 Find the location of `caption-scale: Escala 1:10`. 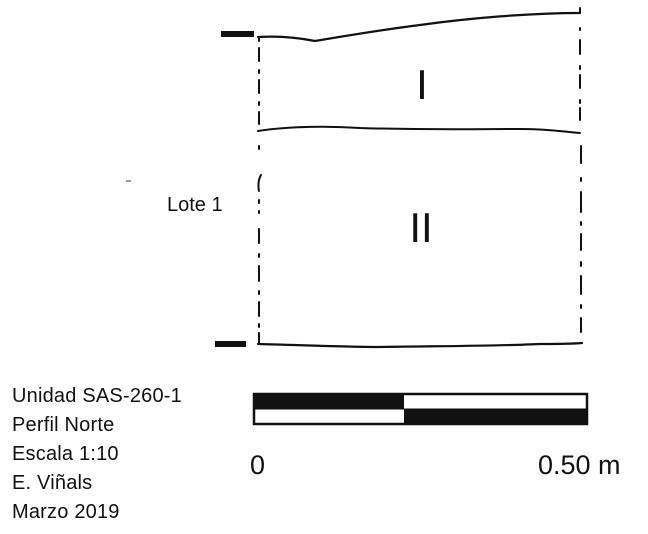

caption-scale: Escala 1:10 is located at coordinates (65, 454).